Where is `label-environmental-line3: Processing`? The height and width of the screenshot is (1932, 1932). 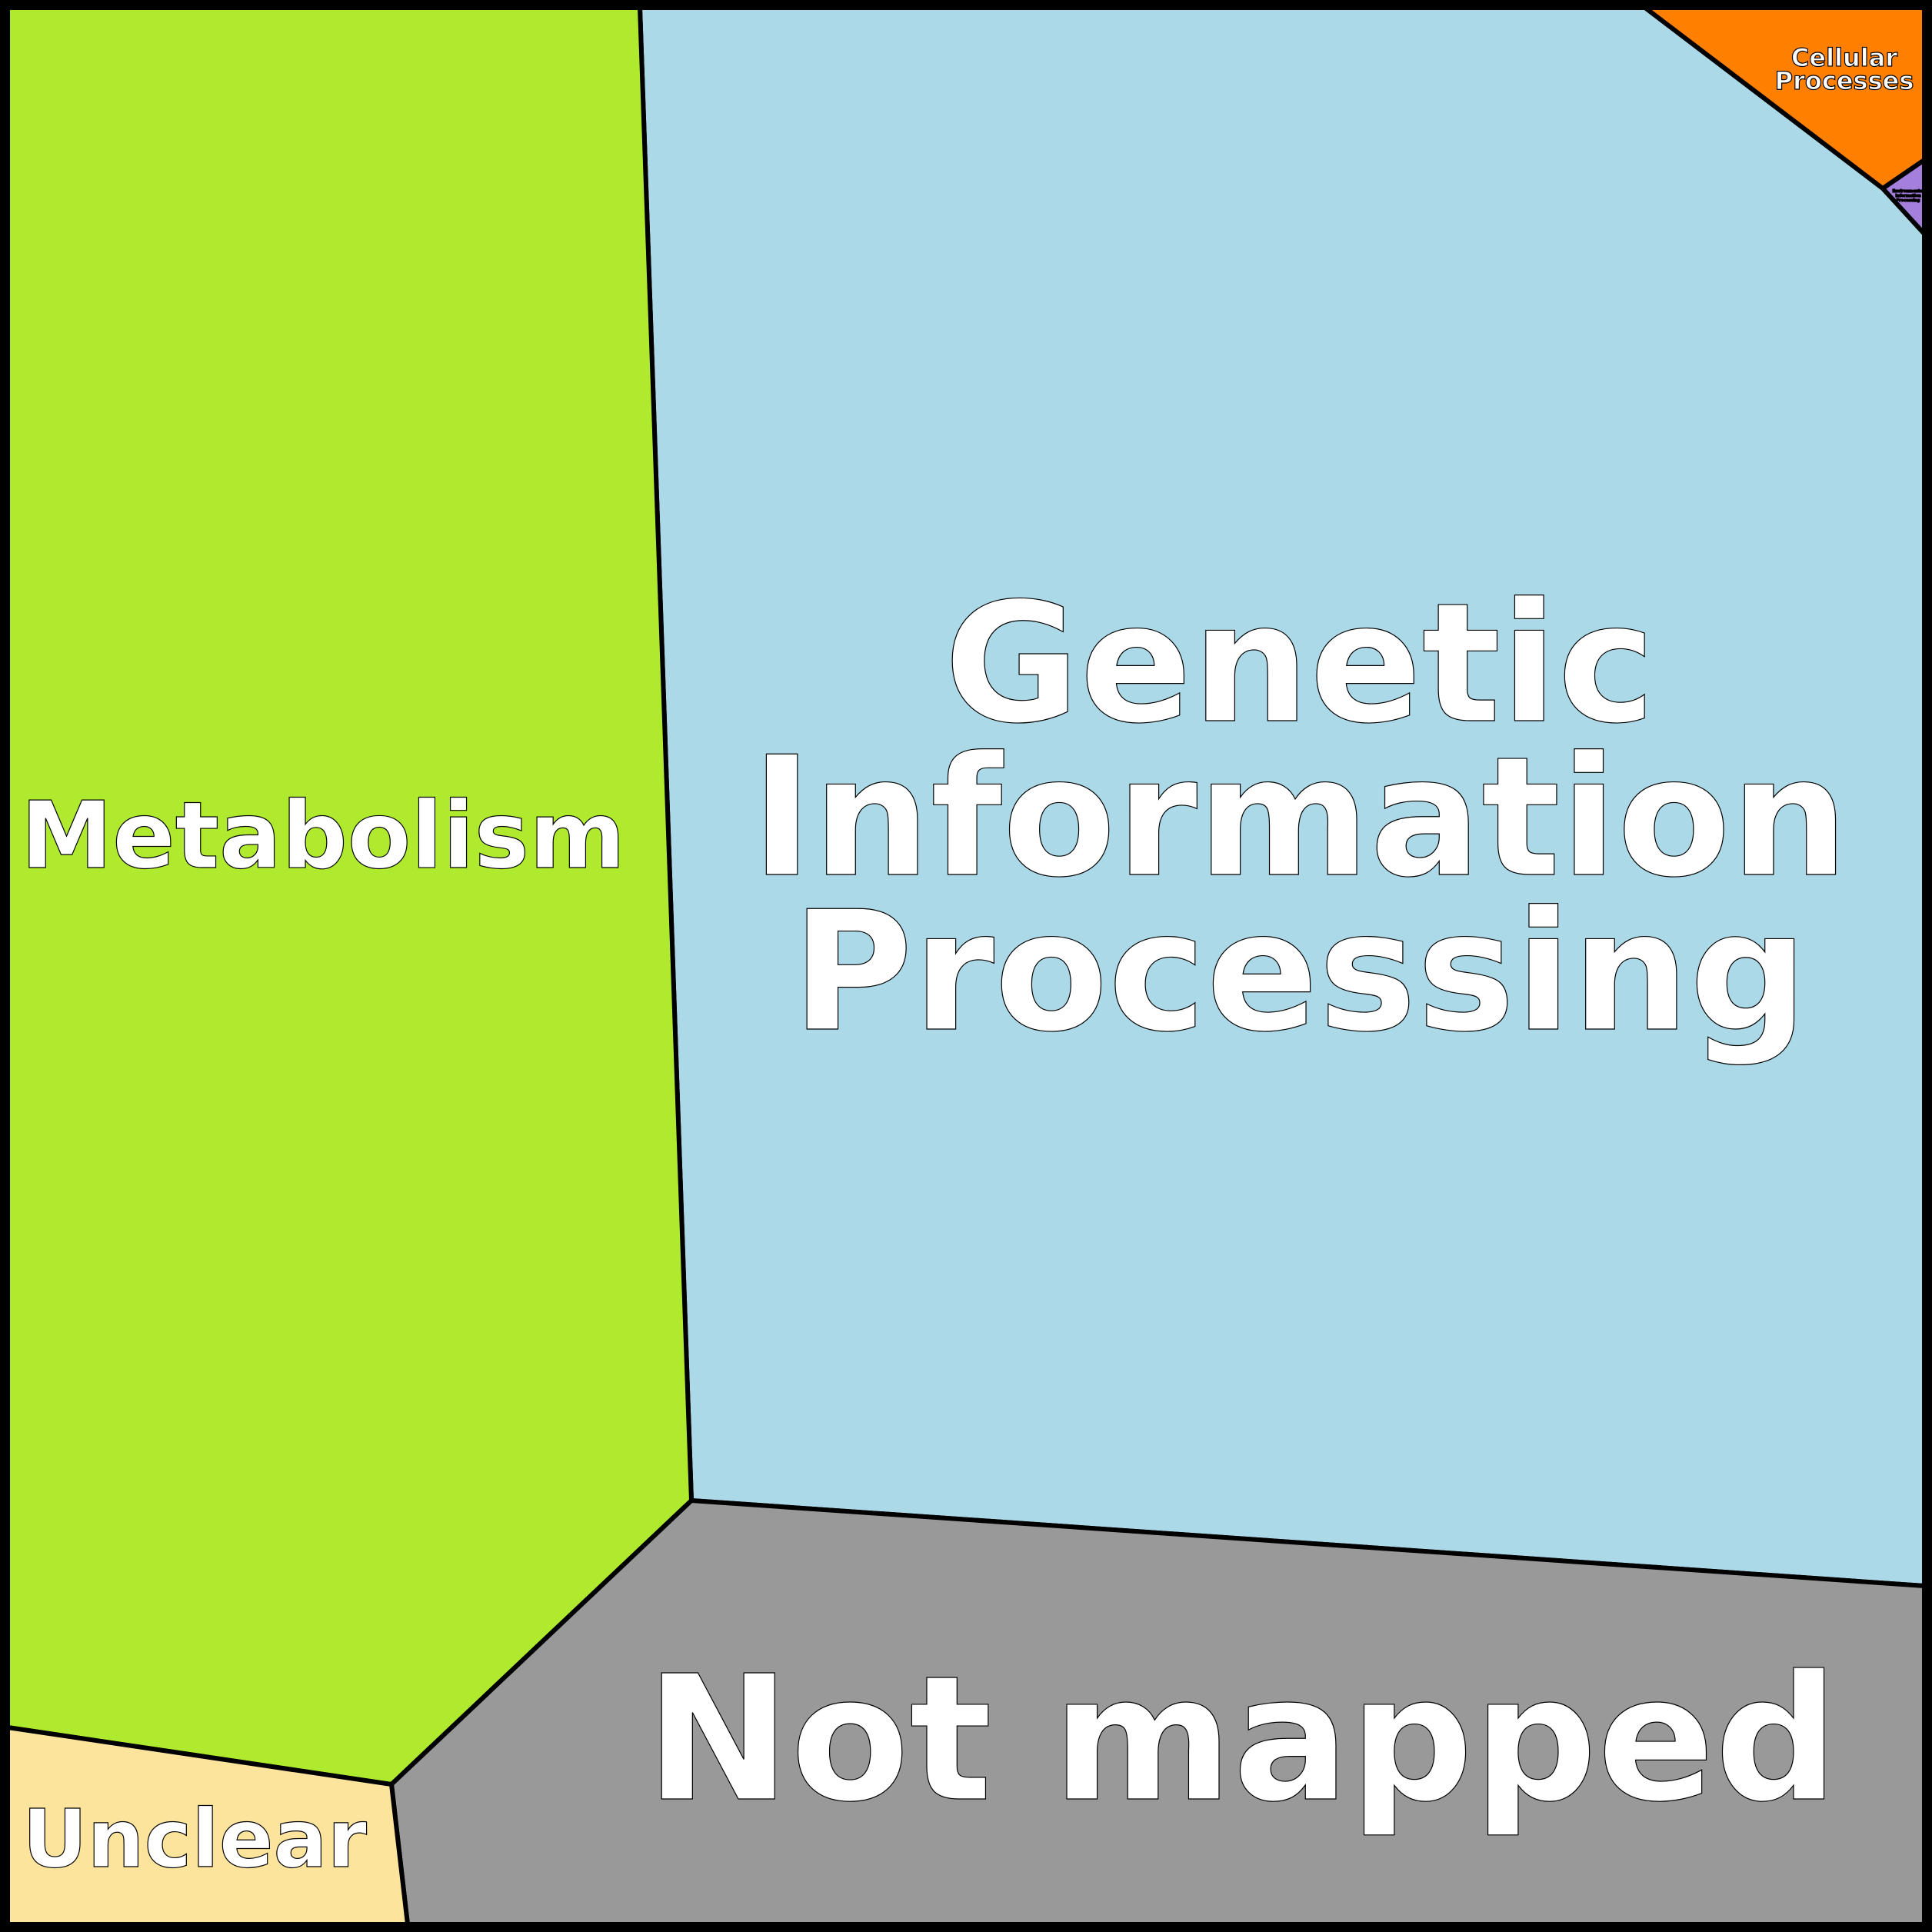
label-environmental-line3: Processing is located at coordinates (1908, 200).